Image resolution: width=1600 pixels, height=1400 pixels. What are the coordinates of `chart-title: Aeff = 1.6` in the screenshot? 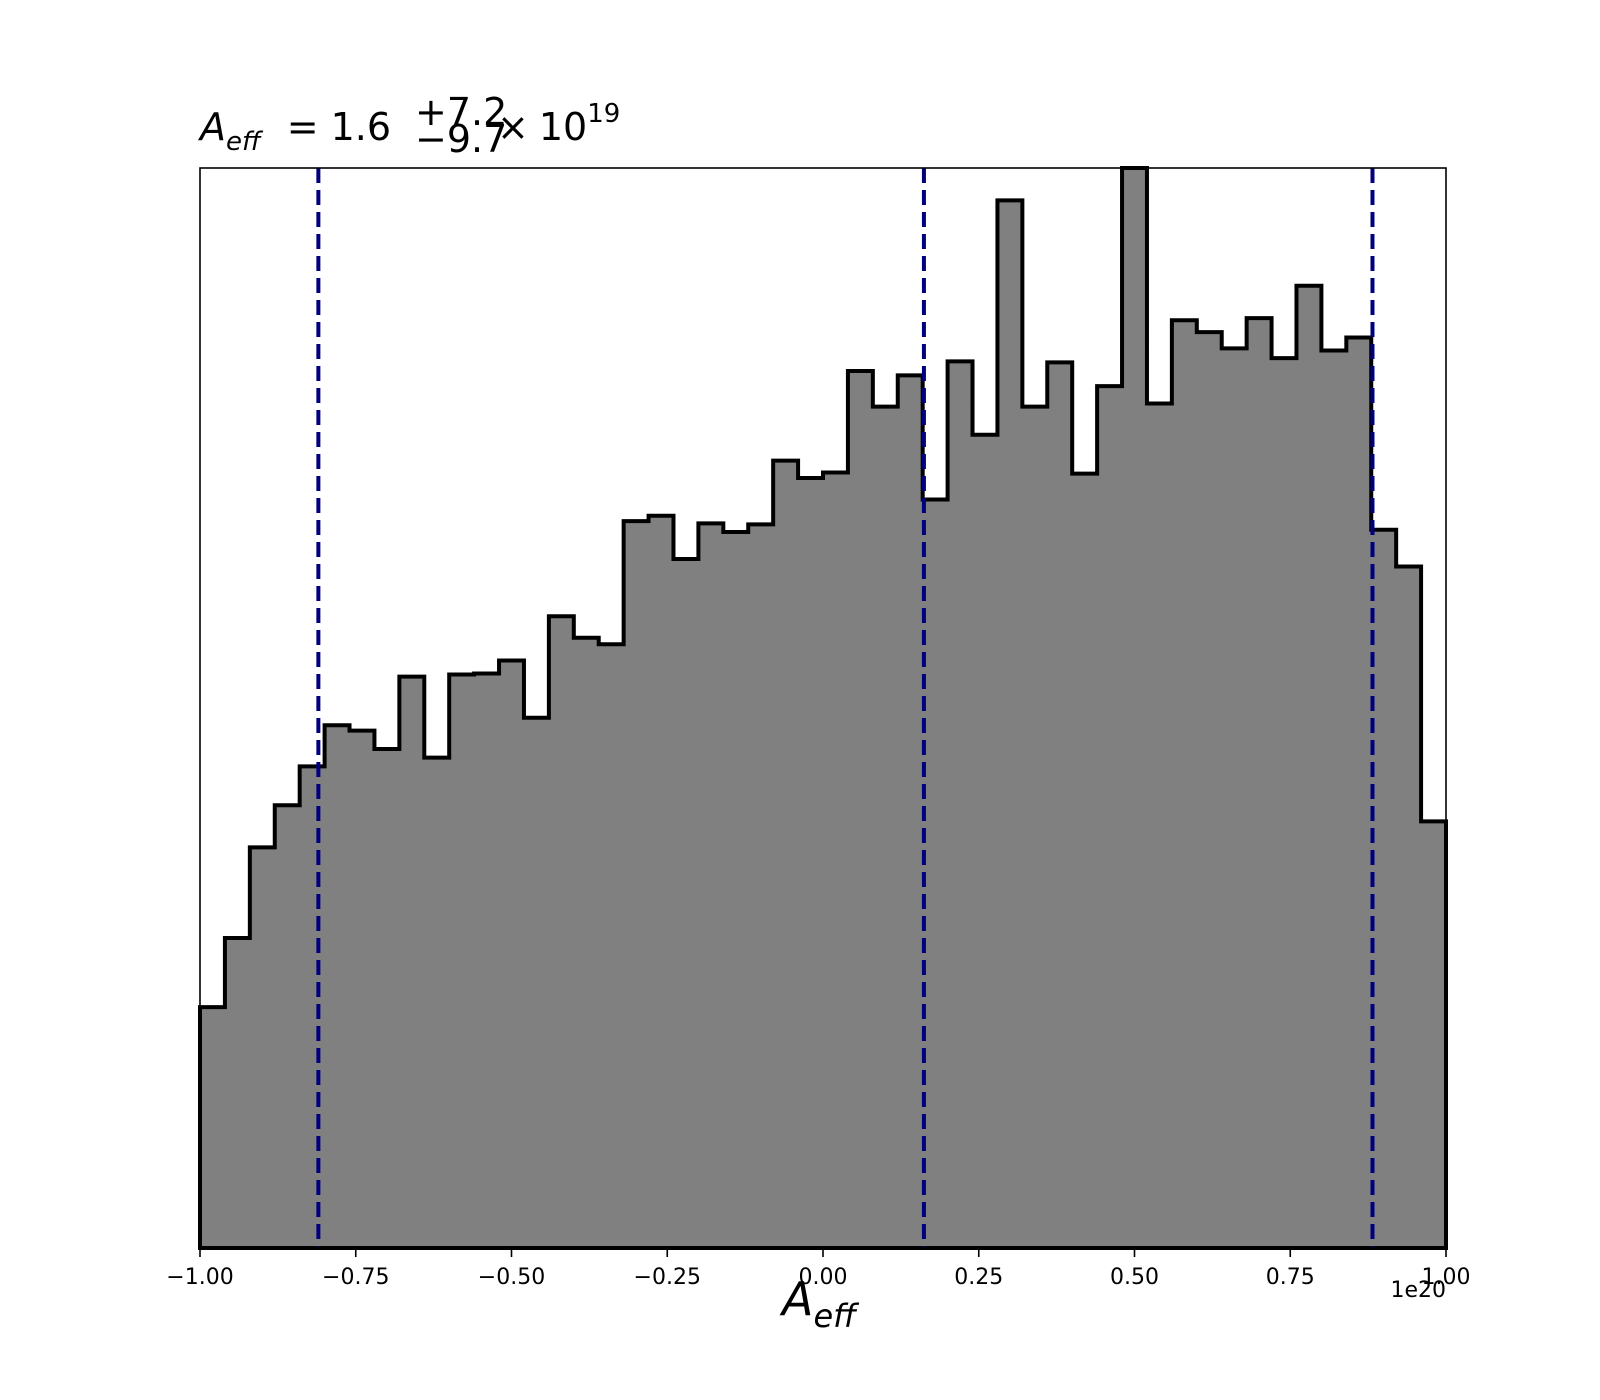 It's located at (294, 131).